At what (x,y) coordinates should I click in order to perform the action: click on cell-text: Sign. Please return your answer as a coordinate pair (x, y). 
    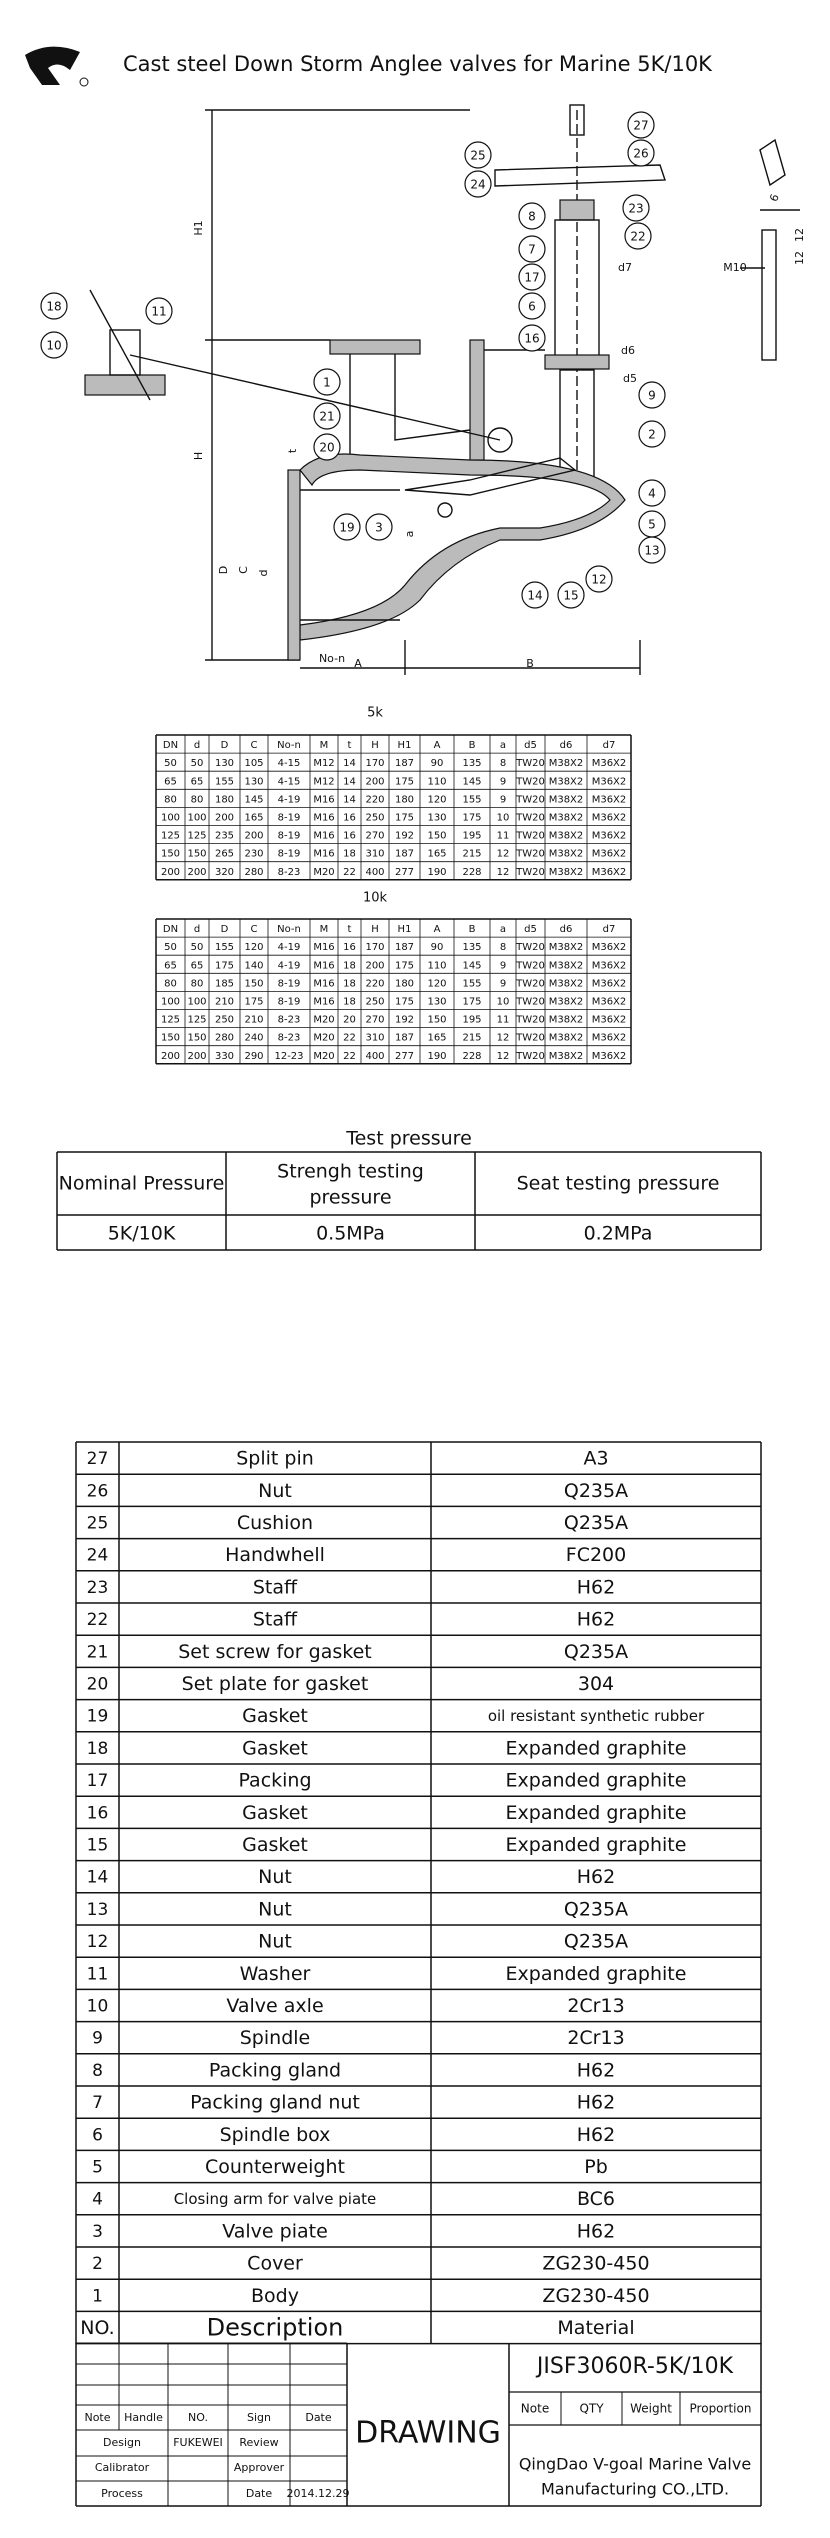
    Looking at the image, I should click on (259, 2417).